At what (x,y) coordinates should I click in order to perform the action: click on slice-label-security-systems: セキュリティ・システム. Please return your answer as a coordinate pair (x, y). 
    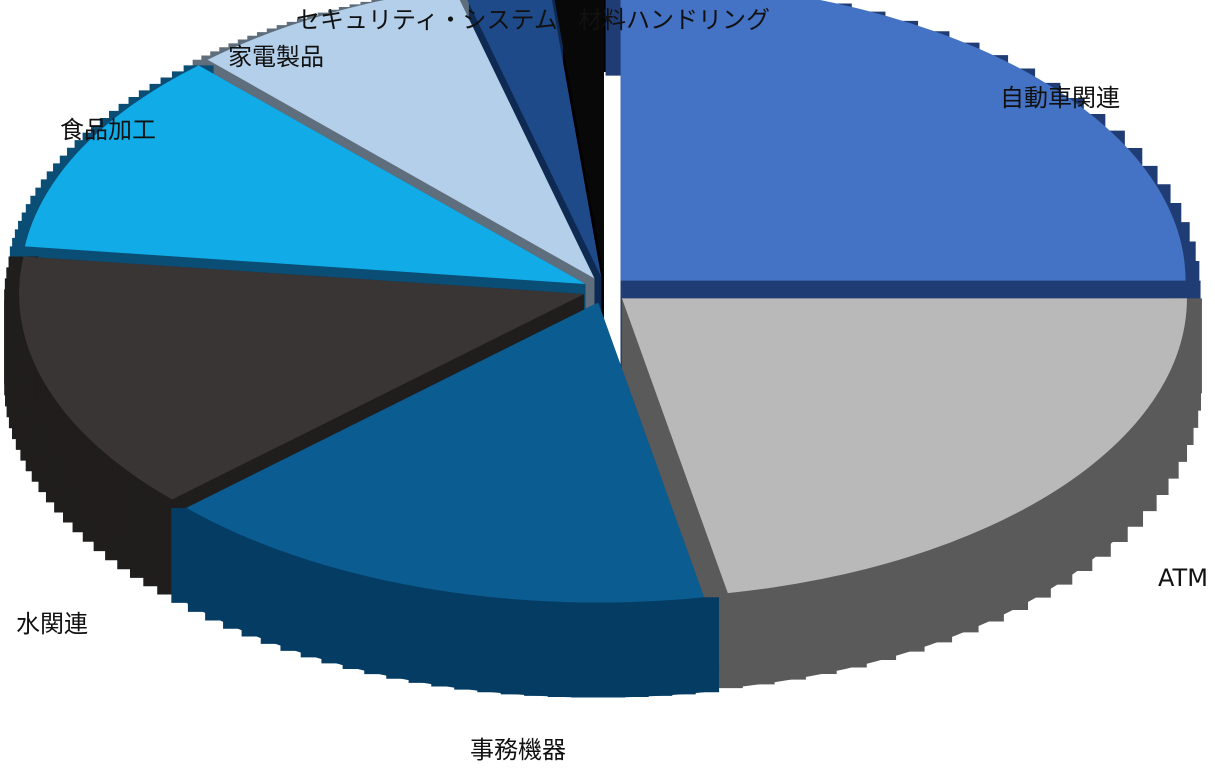
    Looking at the image, I should click on (427, 20).